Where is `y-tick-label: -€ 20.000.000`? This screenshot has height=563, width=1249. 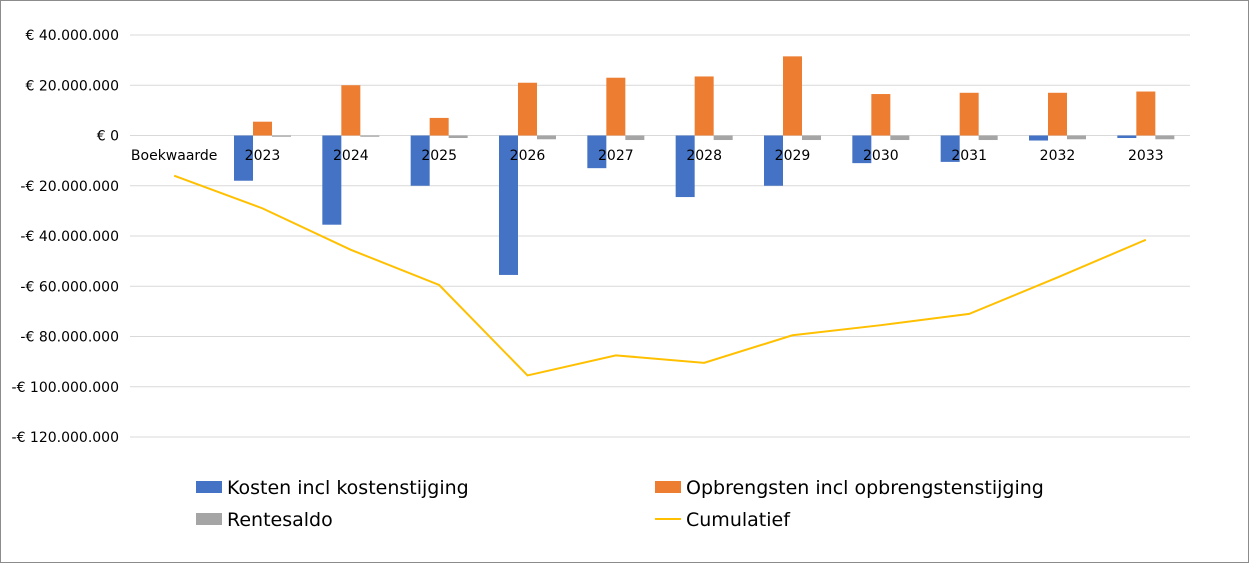
y-tick-label: -€ 20.000.000 is located at coordinates (69, 187).